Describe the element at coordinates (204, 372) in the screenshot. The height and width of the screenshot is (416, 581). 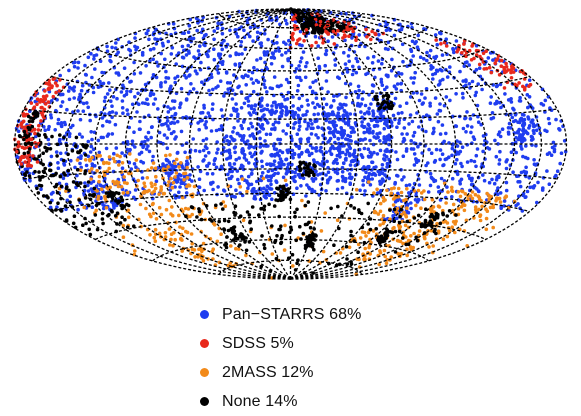
I see `legend-marker-2mass` at that location.